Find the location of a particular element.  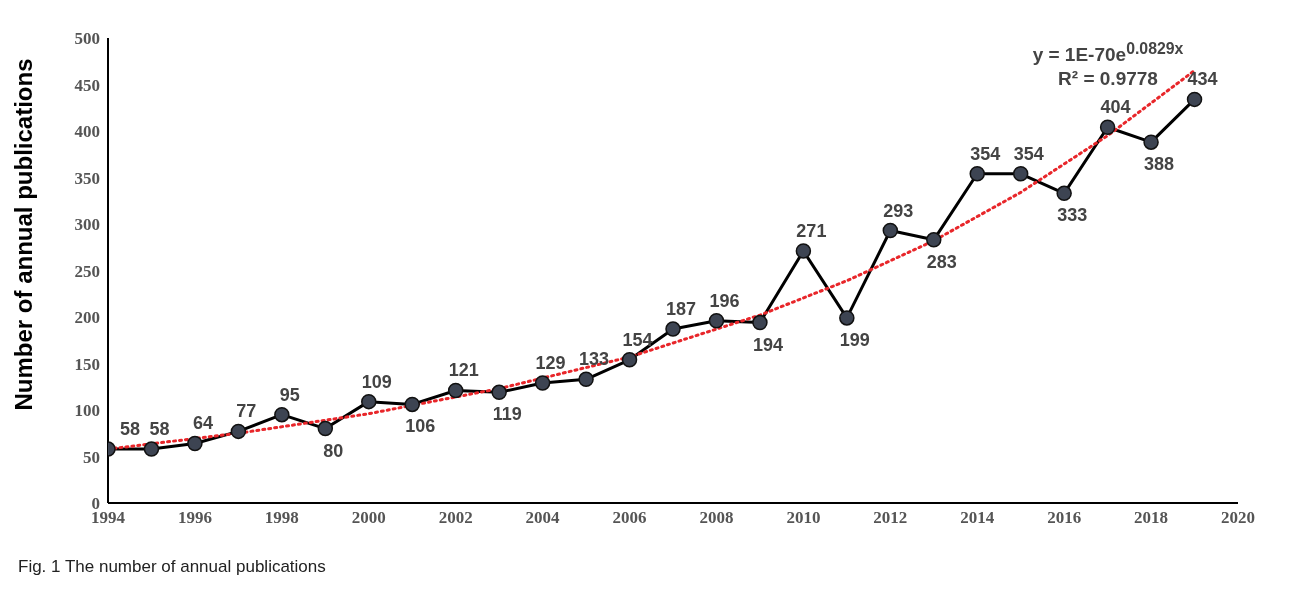

y-tick-label: 500 is located at coordinates (87, 39).